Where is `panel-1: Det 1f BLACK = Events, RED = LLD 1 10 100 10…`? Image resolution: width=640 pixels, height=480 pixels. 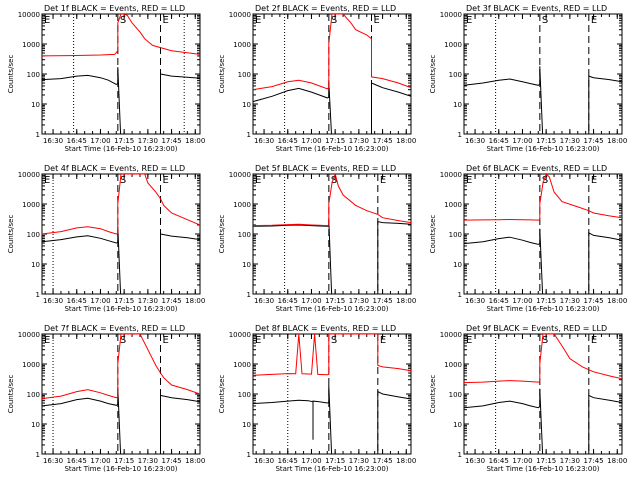 panel-1: Det 1f BLACK = Events, RED = LLD 1 10 100 10… is located at coordinates (106, 78).